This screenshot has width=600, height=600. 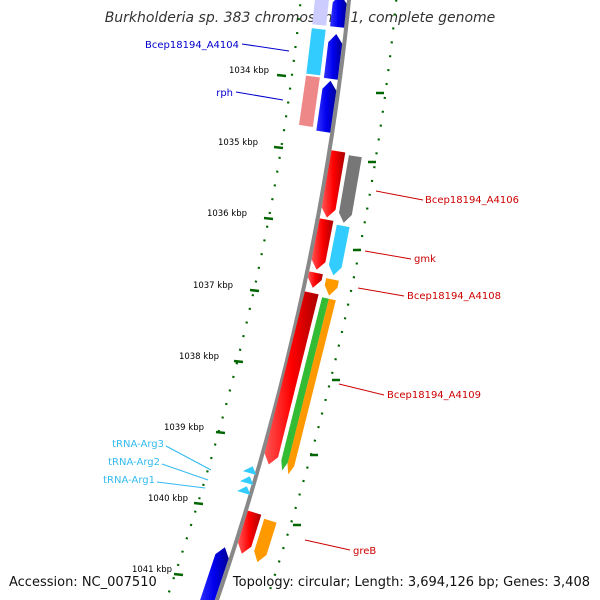 What do you see at coordinates (434, 395) in the screenshot?
I see `gene-label: Bcep18194_A4109` at bounding box center [434, 395].